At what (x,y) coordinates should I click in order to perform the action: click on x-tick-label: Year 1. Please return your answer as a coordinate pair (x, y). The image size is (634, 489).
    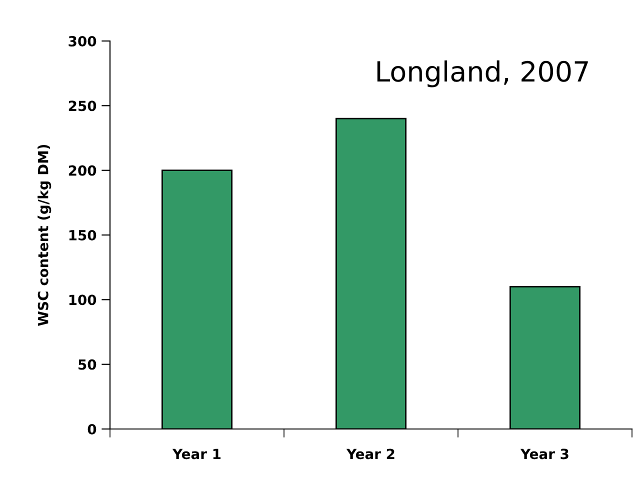
    Looking at the image, I should click on (196, 454).